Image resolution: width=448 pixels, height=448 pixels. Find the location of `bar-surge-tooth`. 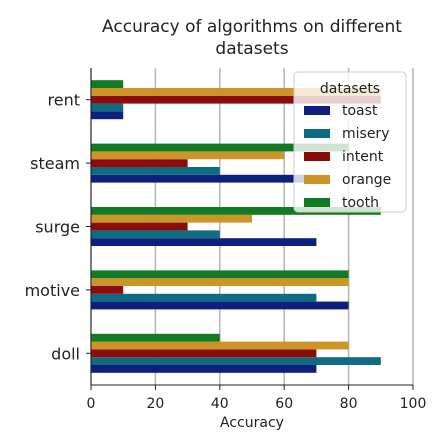

bar-surge-tooth is located at coordinates (236, 211).